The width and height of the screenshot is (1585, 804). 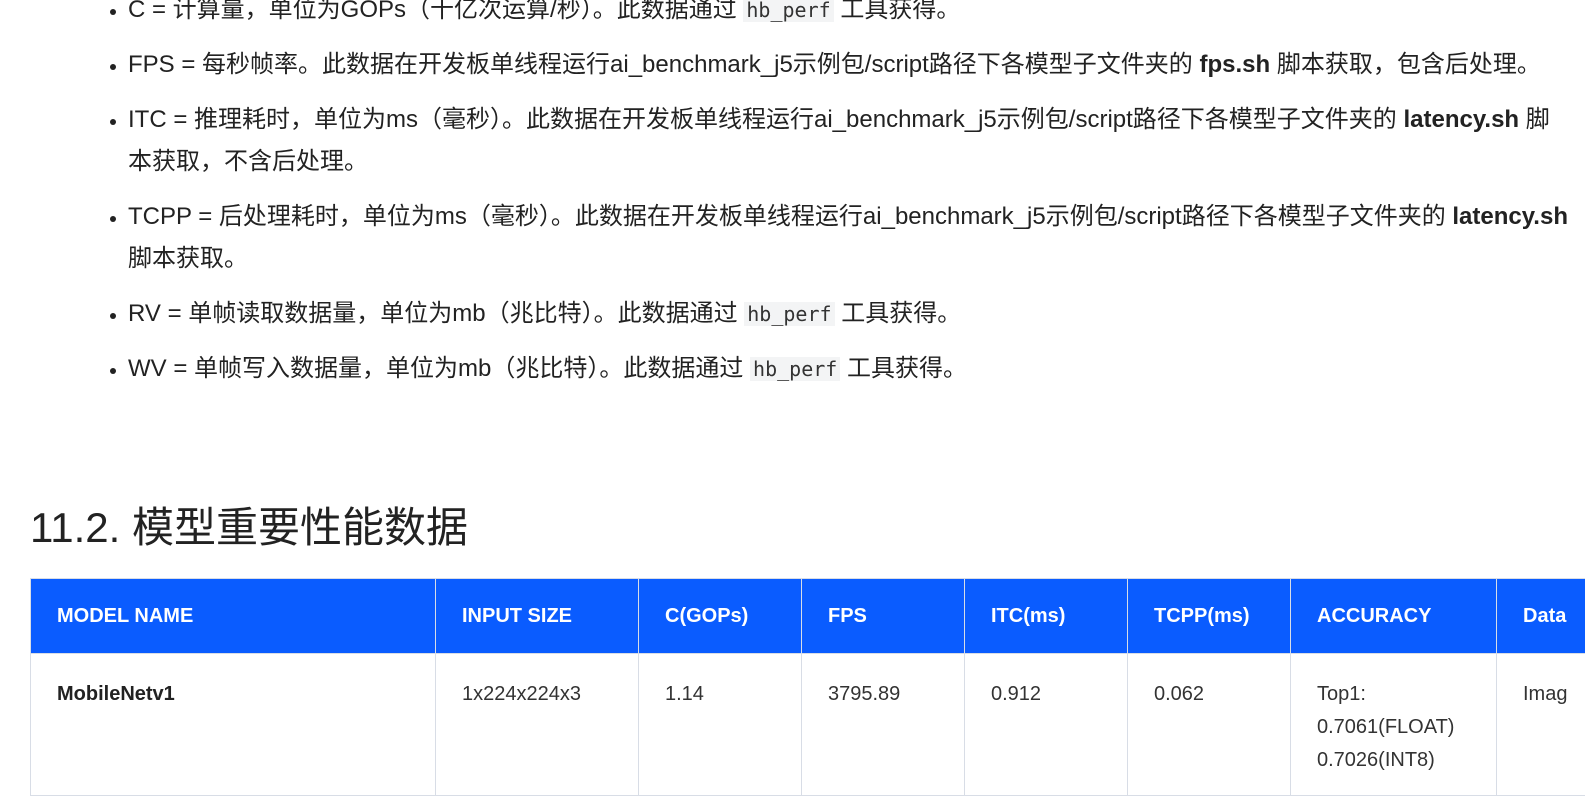 I want to click on cell-line: 0.7026(INT8), so click(x=1376, y=760).